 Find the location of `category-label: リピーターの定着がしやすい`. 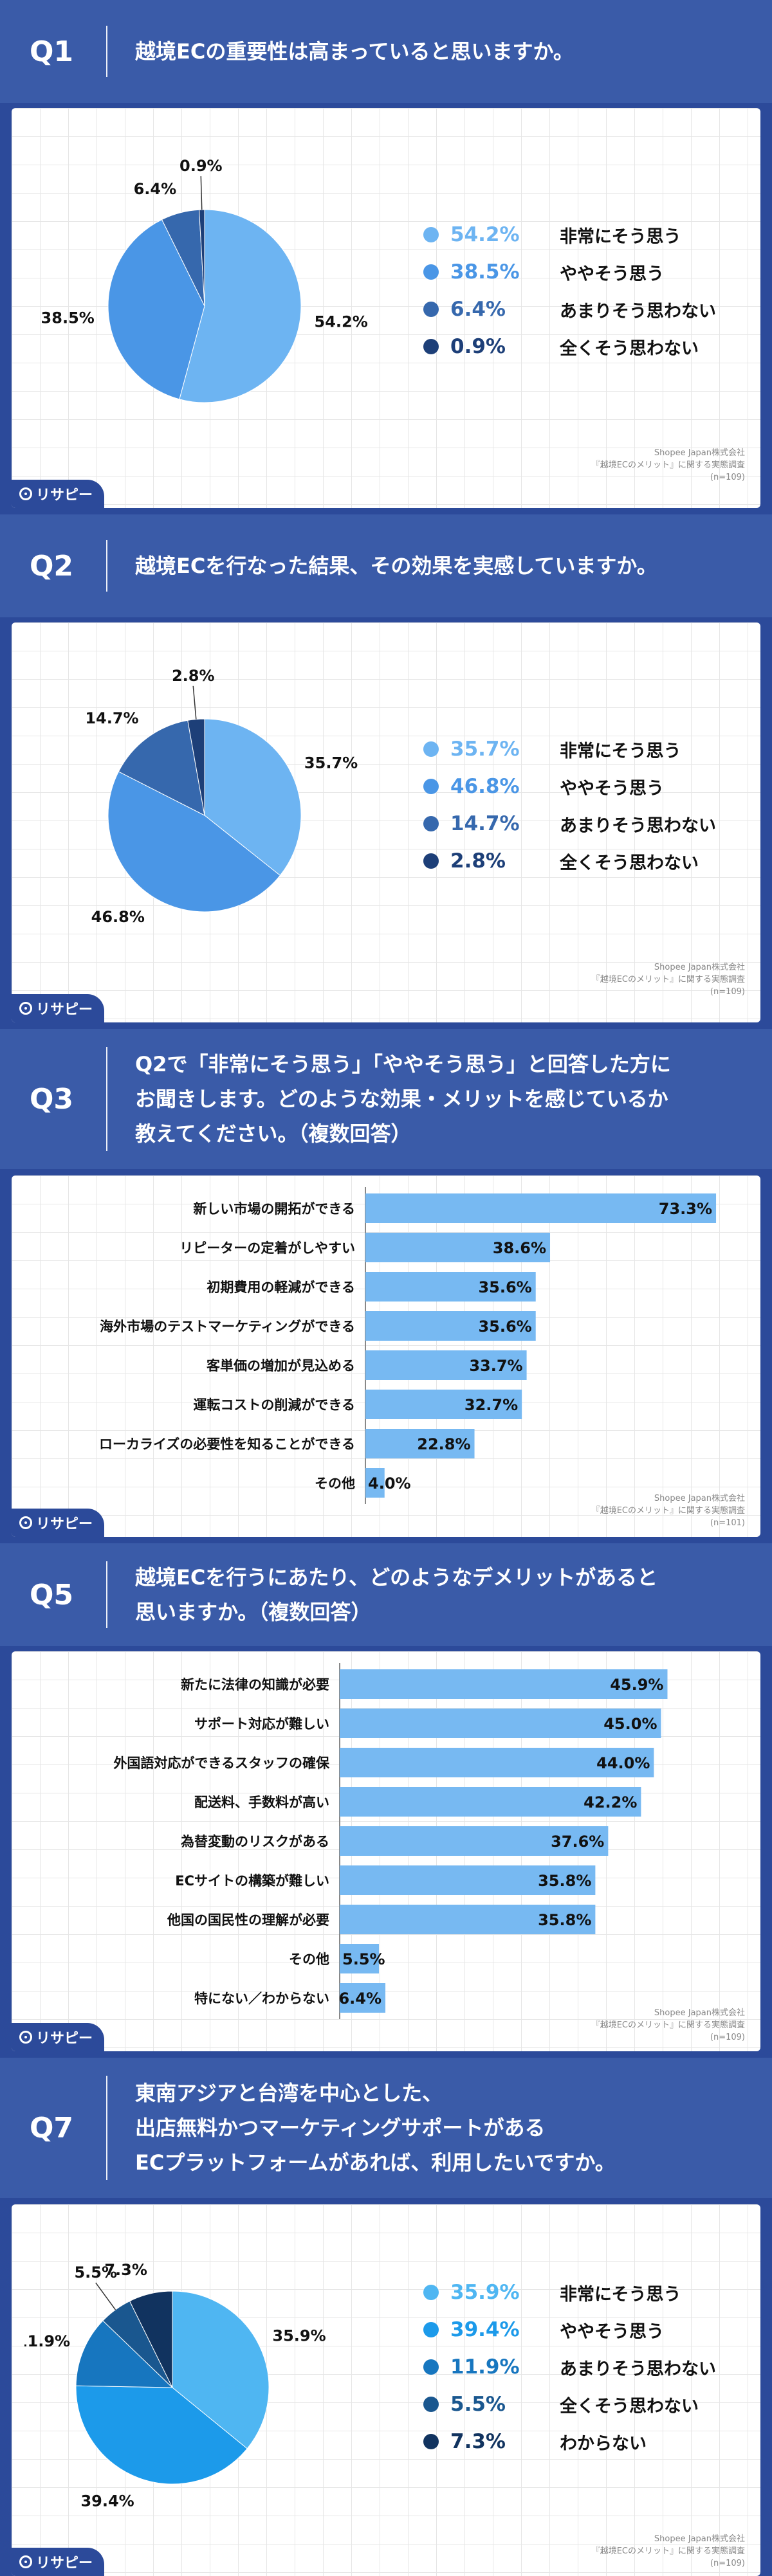

category-label: リピーターの定着がしやすい is located at coordinates (267, 1248).